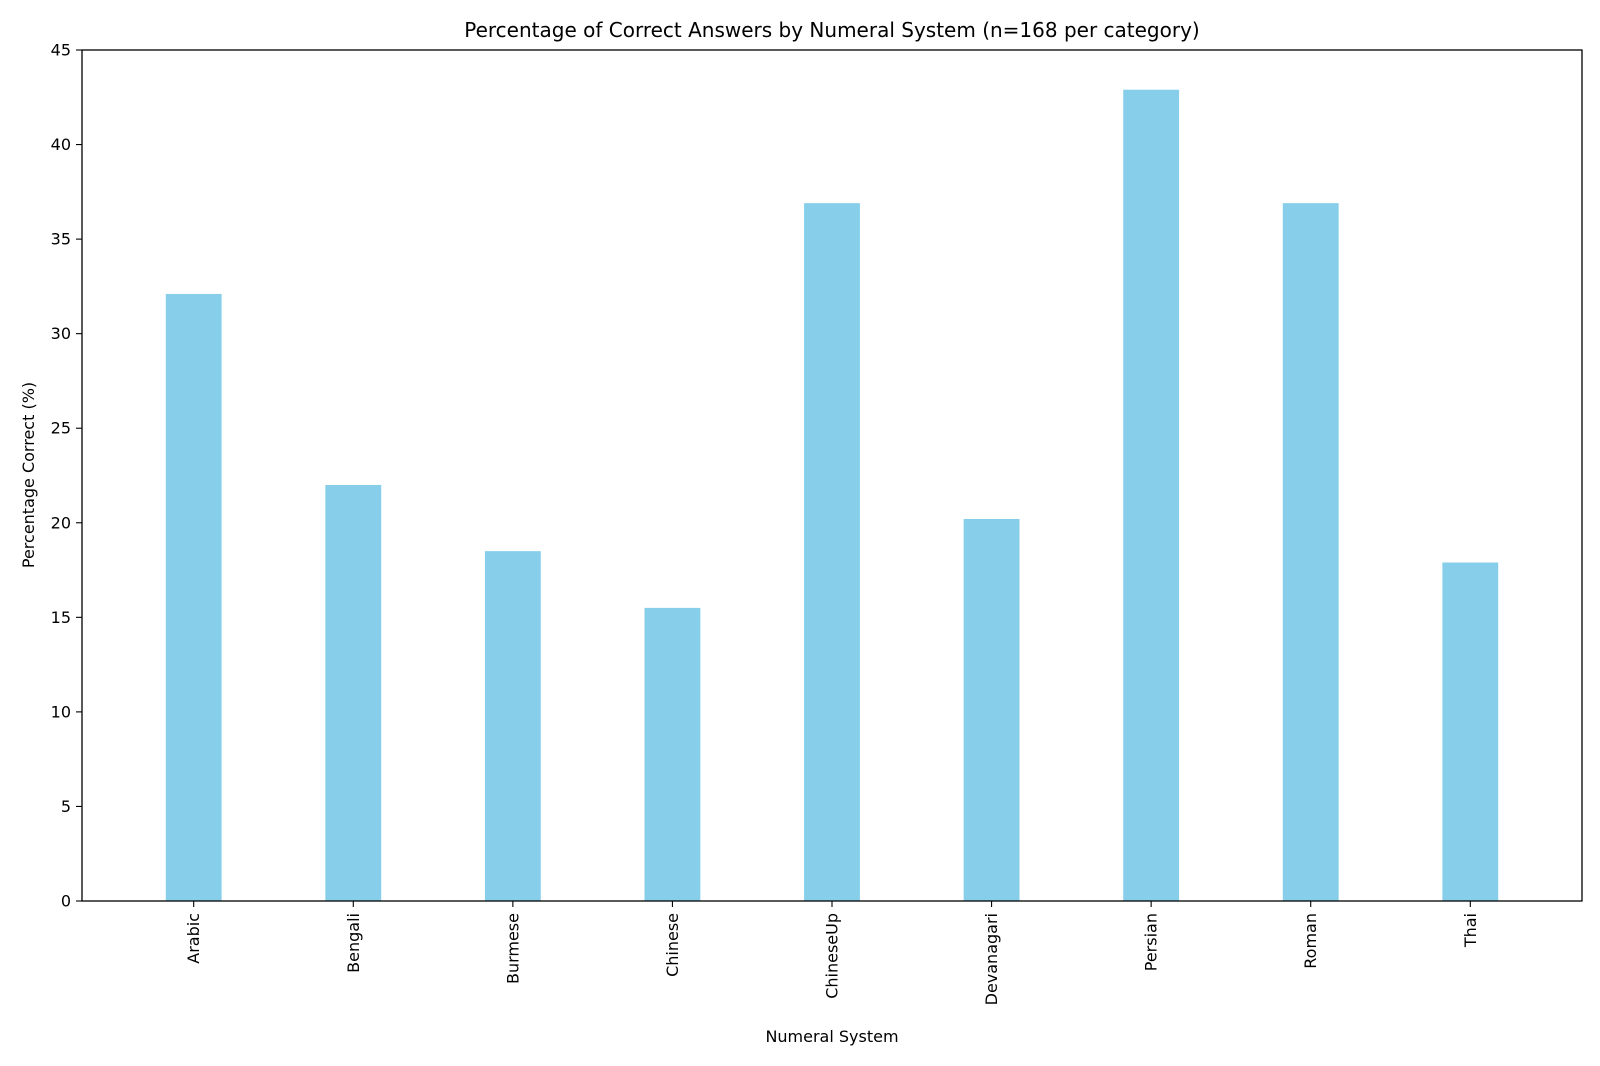  What do you see at coordinates (61, 428) in the screenshot?
I see `y-tick-label: 25` at bounding box center [61, 428].